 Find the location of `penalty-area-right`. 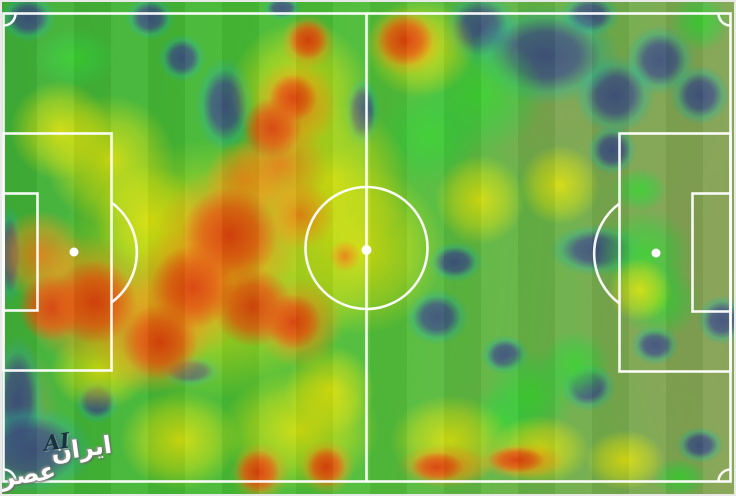

penalty-area-right is located at coordinates (675, 252).